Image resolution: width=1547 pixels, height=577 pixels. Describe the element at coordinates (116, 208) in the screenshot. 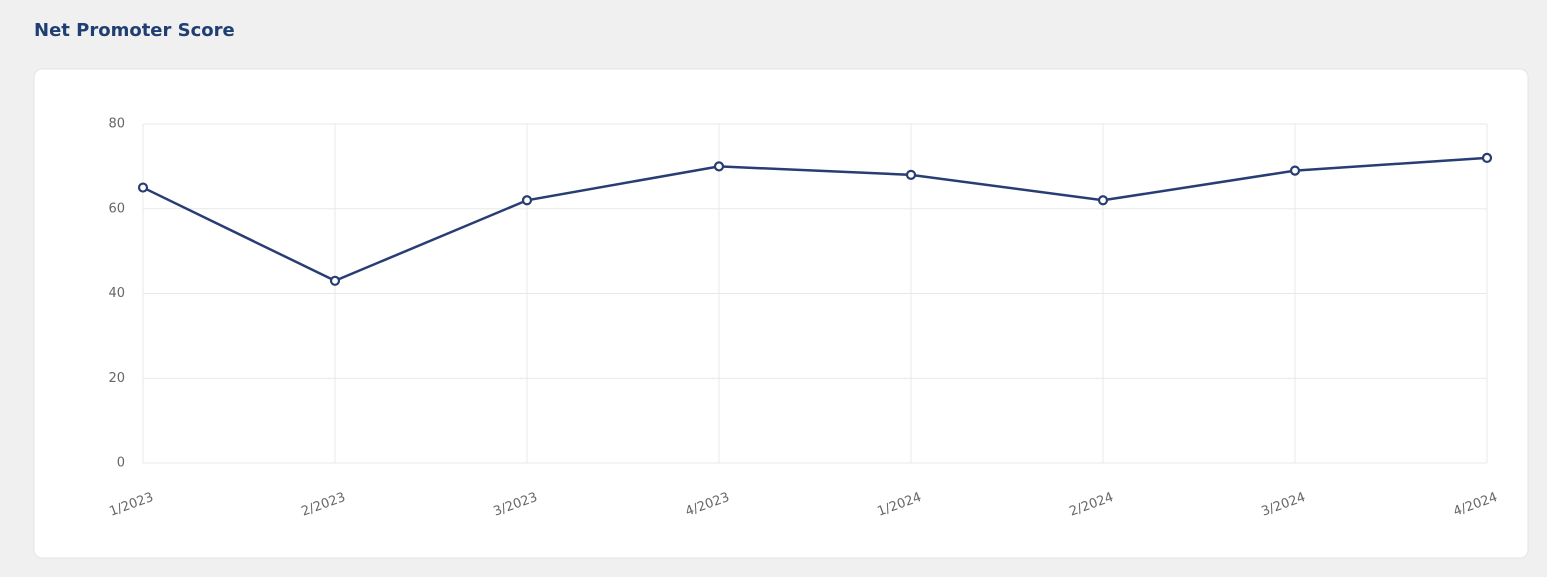

I see `y-tick-label: 60` at that location.